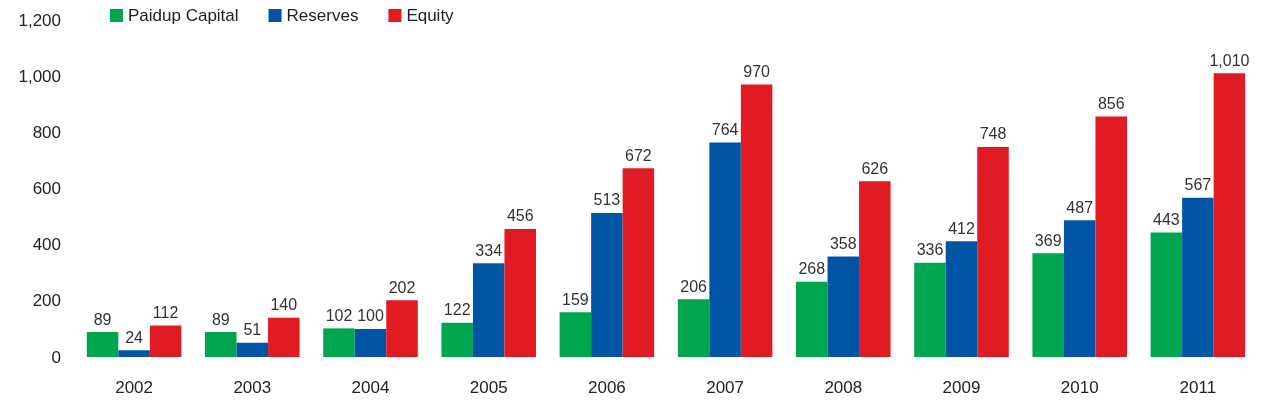 This screenshot has height=404, width=1277. Describe the element at coordinates (339, 315) in the screenshot. I see `data-label: 102` at that location.